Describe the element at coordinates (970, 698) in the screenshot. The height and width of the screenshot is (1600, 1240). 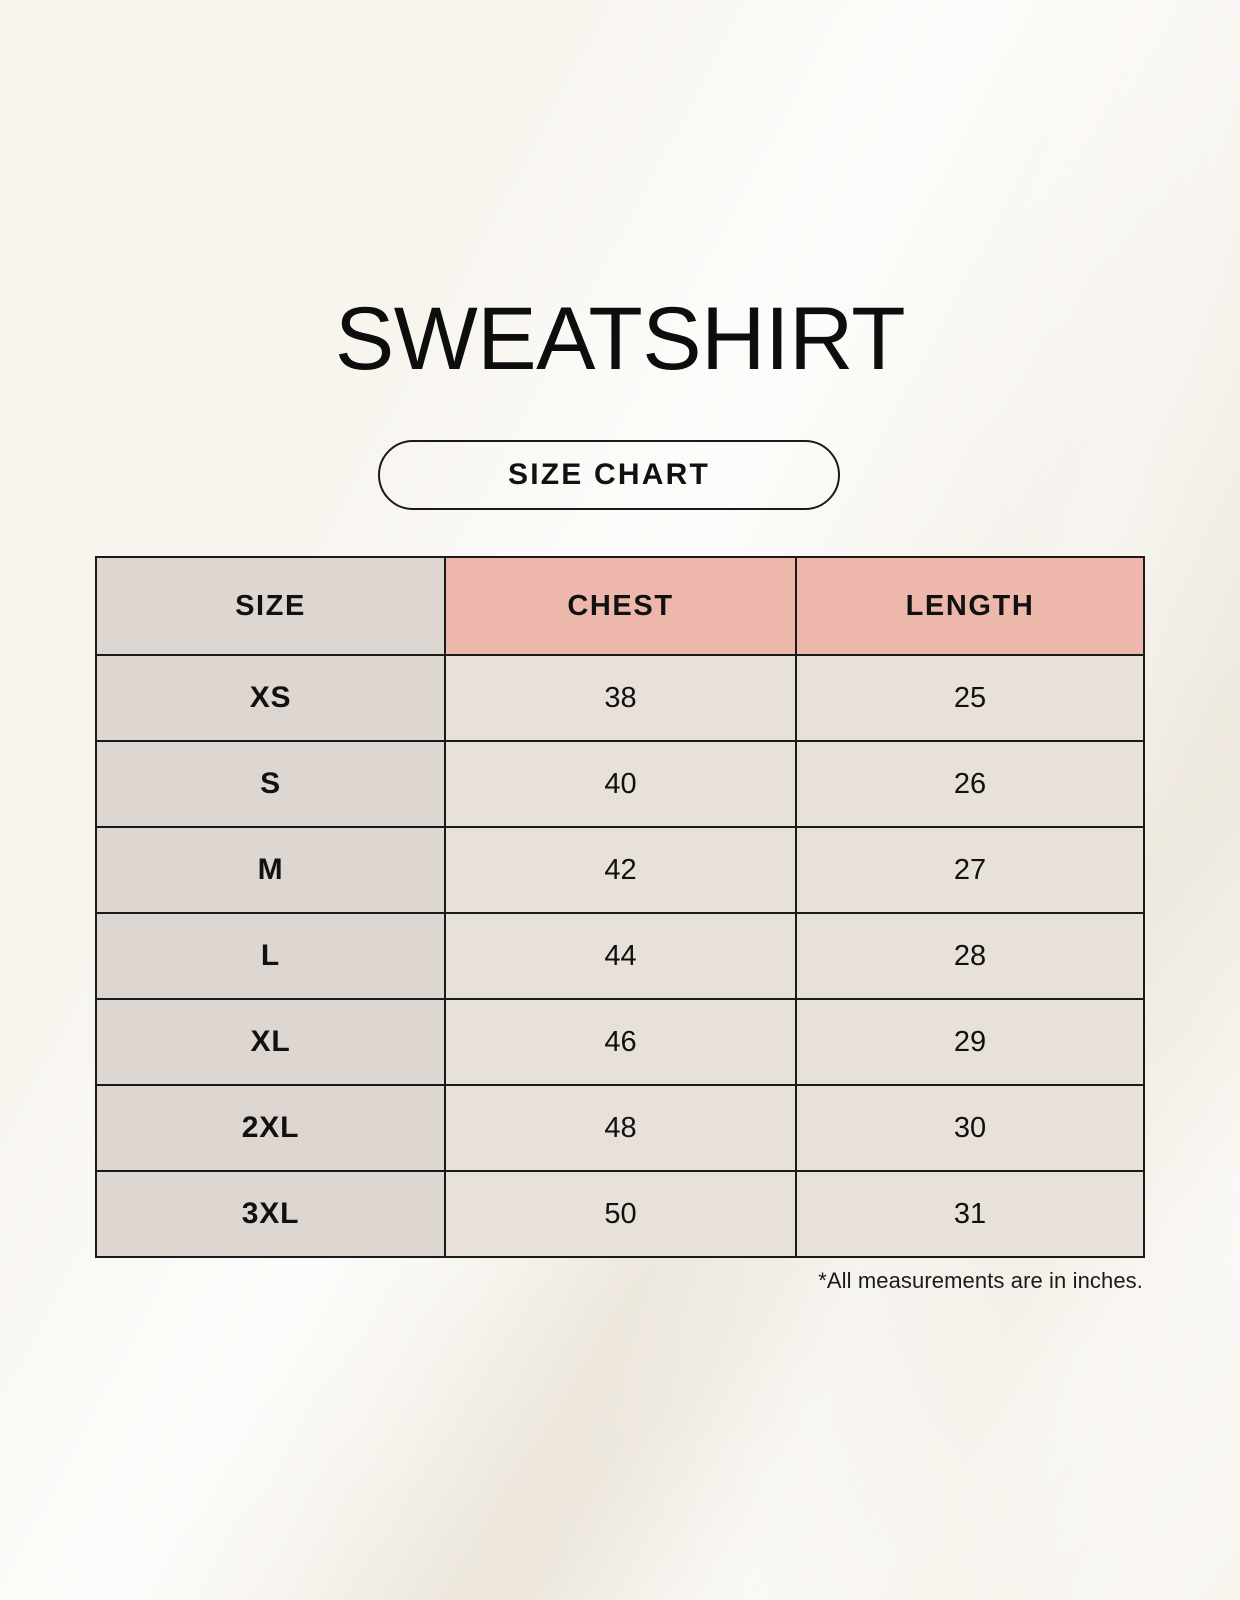
I see `cell-length: 25` at that location.